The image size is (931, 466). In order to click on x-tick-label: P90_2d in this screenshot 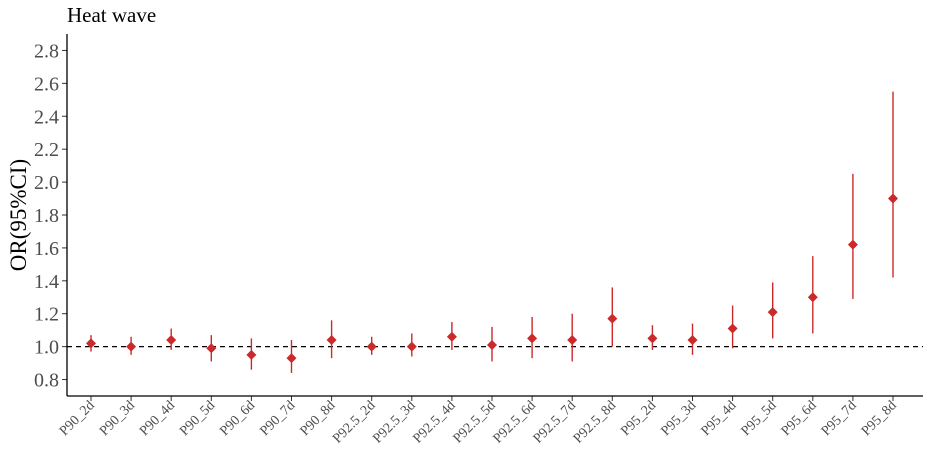, I will do `click(77, 418)`.